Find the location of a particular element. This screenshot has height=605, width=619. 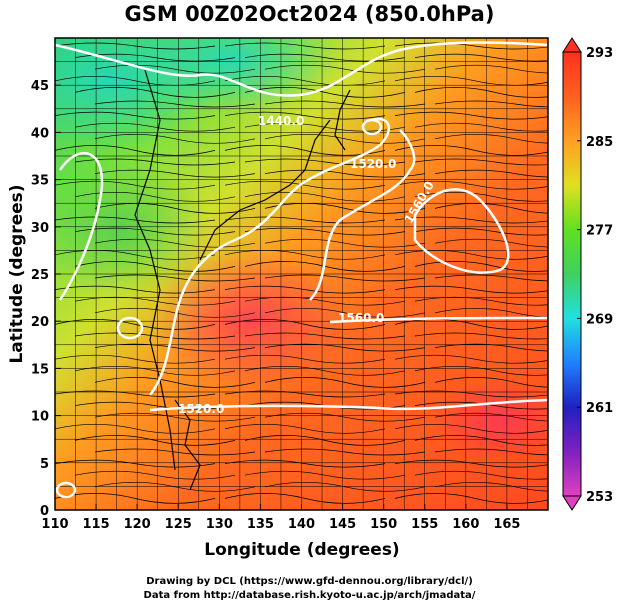

colorbar-tick-label: 261 is located at coordinates (599, 408).